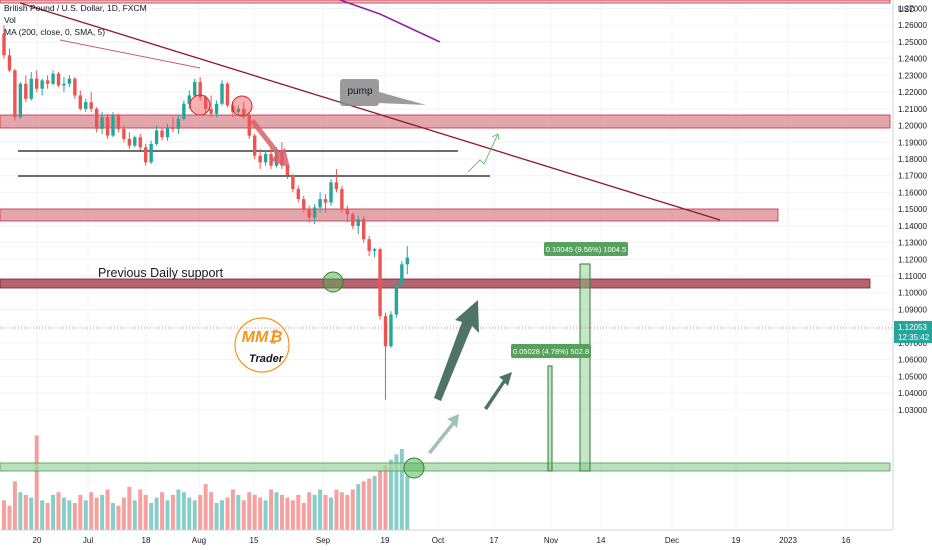 This screenshot has width=932, height=550. What do you see at coordinates (912, 59) in the screenshot?
I see `price-tick: 1.24000` at bounding box center [912, 59].